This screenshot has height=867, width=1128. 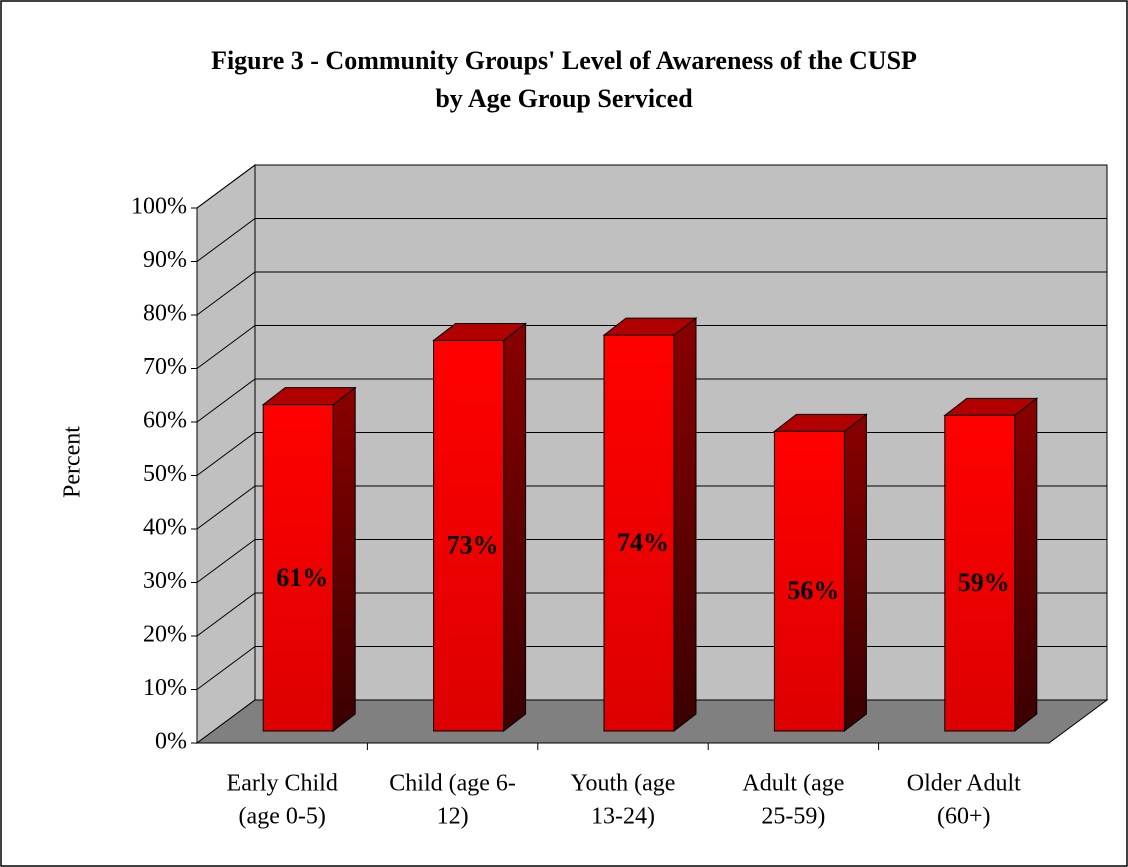 What do you see at coordinates (165, 367) in the screenshot?
I see `y-tick-label: 70%` at bounding box center [165, 367].